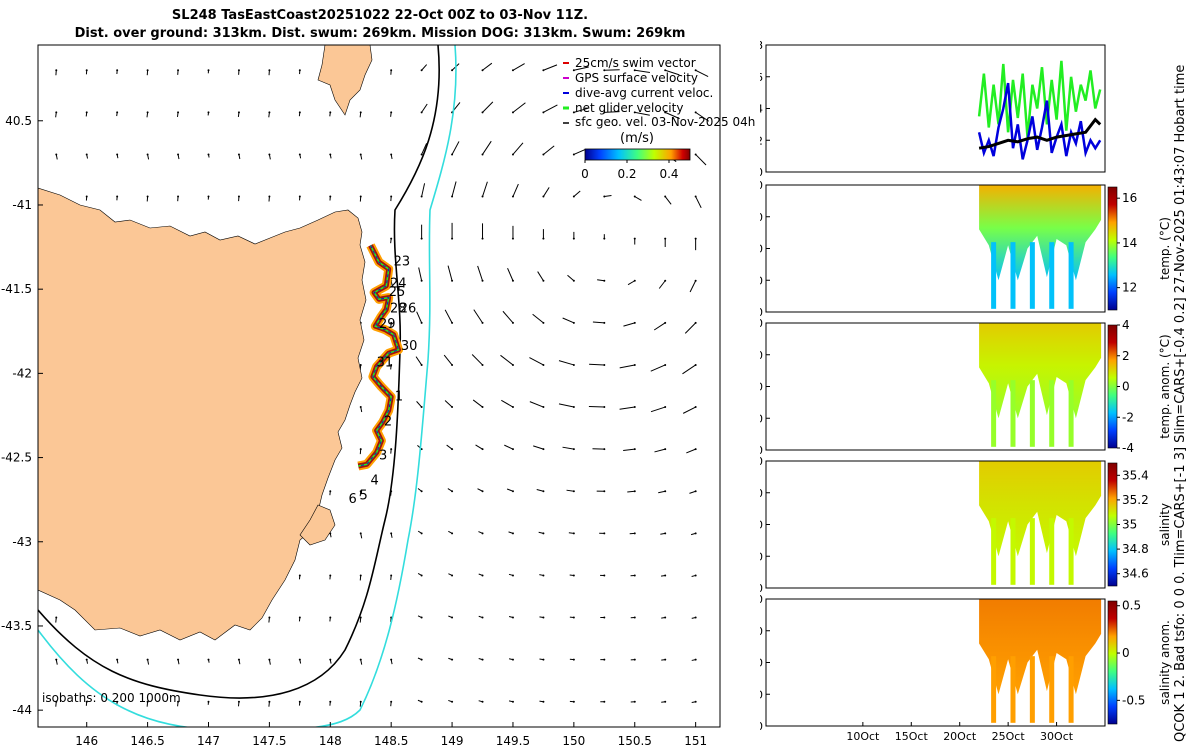  I want to click on section-colorbar-tick-label: 0, so click(1126, 653).